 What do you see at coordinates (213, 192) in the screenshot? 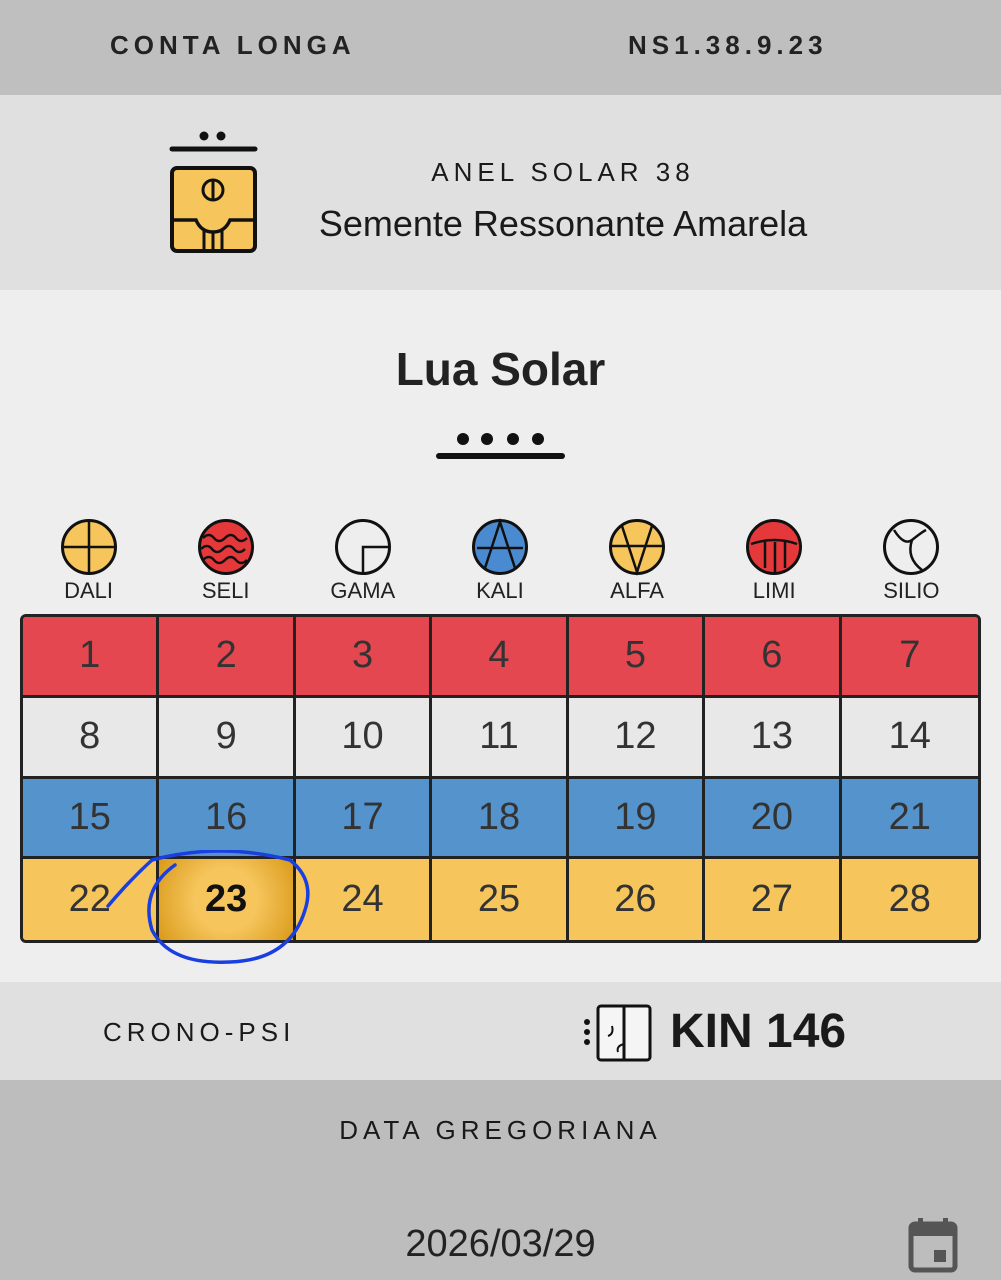
I see `yellow-seed-glyph-icon` at bounding box center [213, 192].